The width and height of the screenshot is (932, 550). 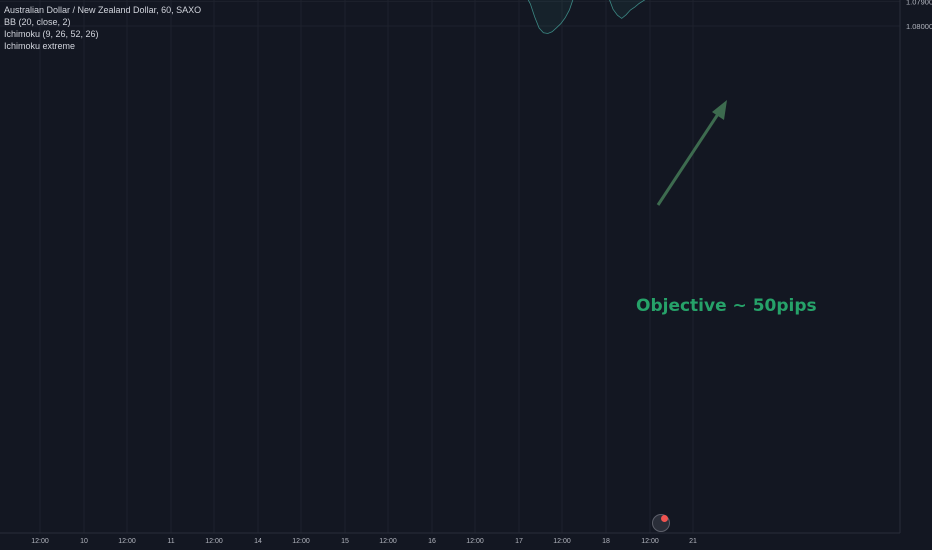 I want to click on time-tick-label: 11, so click(x=170, y=541).